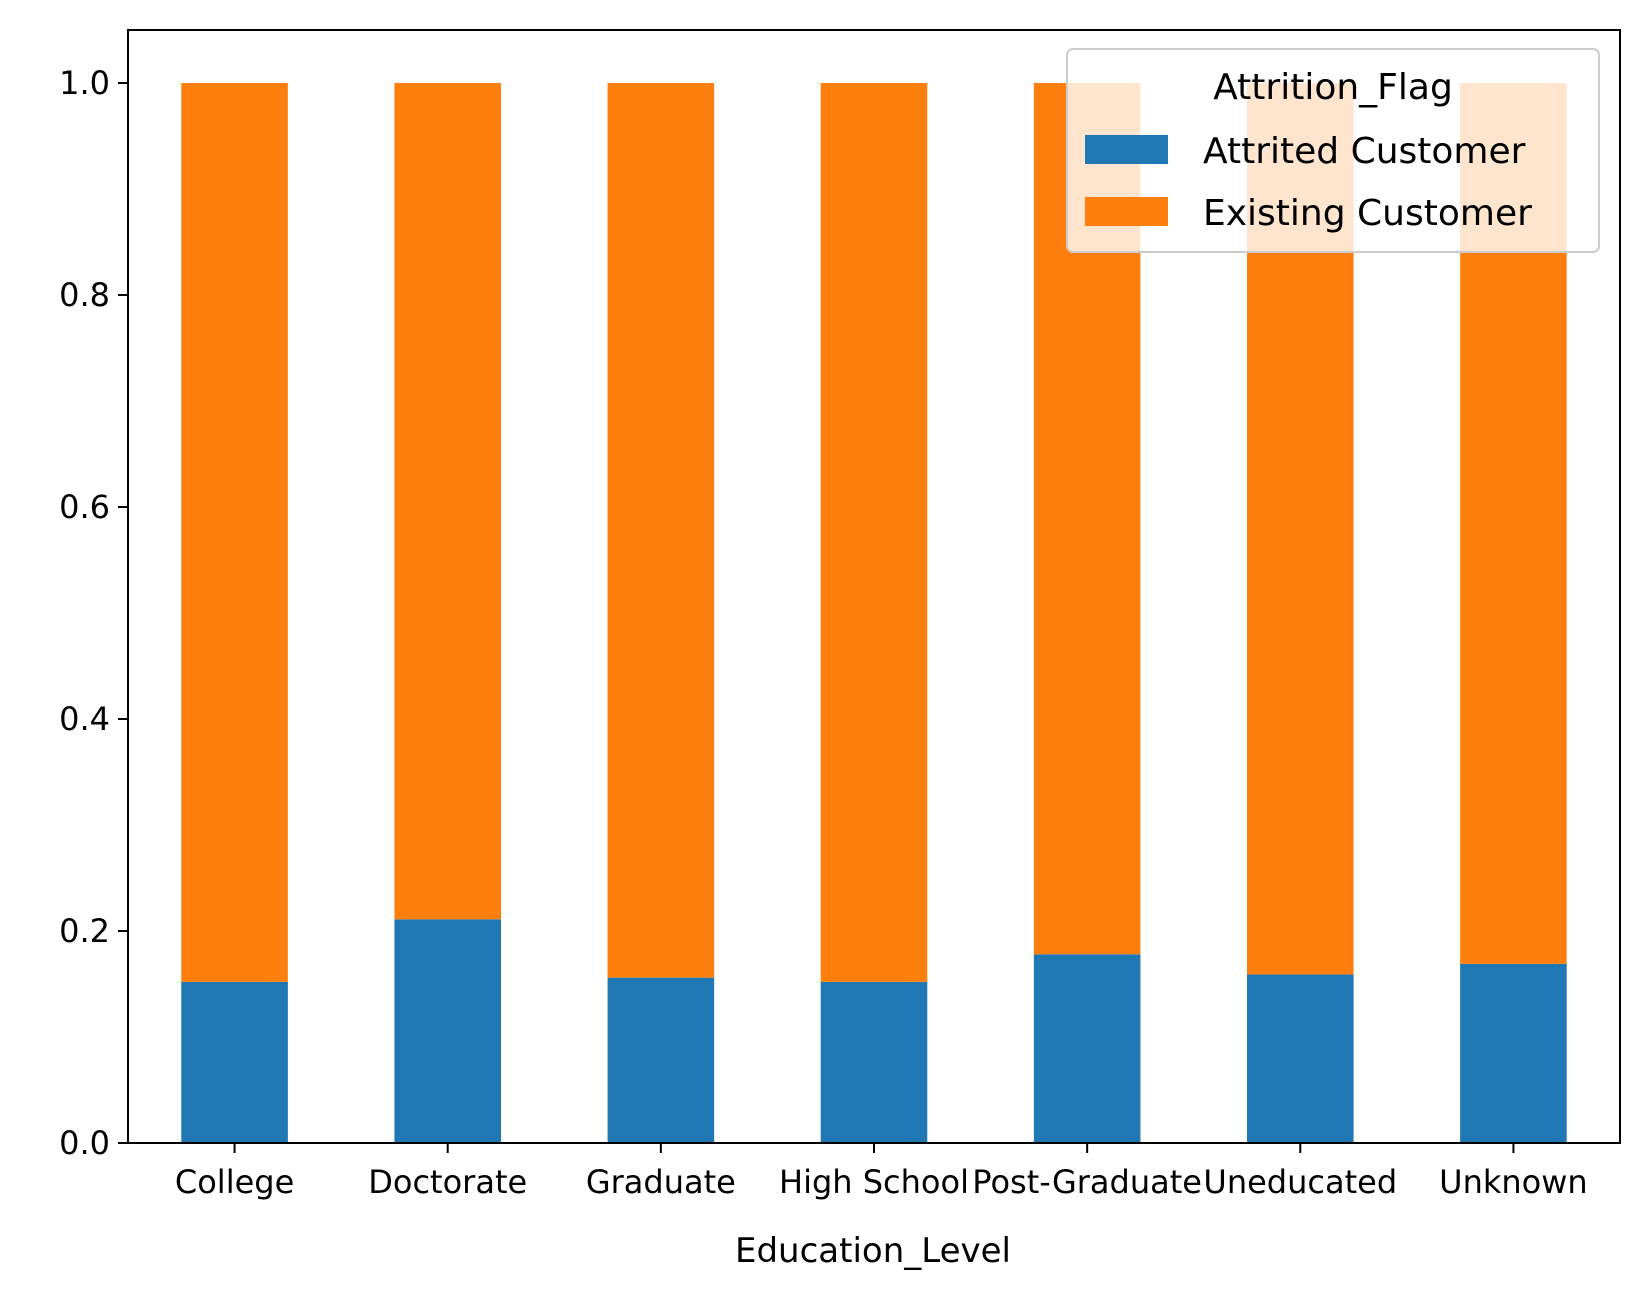 This screenshot has height=1303, width=1643. What do you see at coordinates (661, 1182) in the screenshot?
I see `x-tick-label: Graduate` at bounding box center [661, 1182].